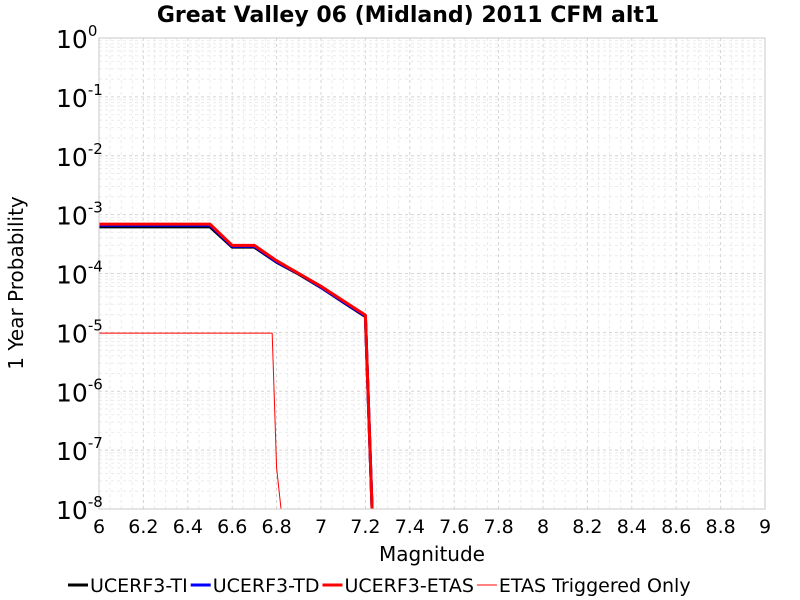 The width and height of the screenshot is (800, 600). Describe the element at coordinates (365, 527) in the screenshot. I see `x-tick-label: 7.2` at that location.